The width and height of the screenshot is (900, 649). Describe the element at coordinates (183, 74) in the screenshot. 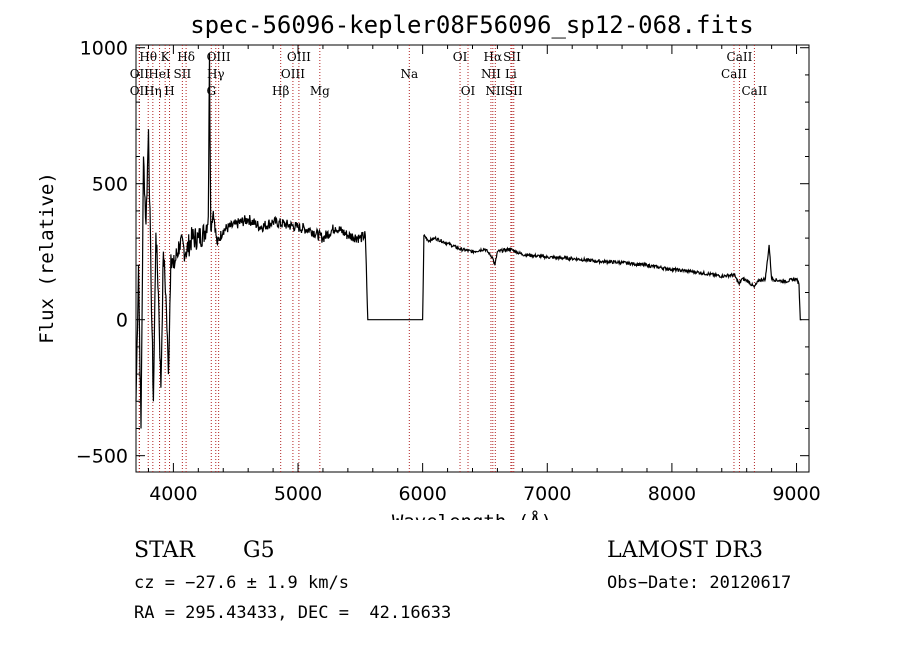

I see `spectral-line-label-7: SII` at that location.